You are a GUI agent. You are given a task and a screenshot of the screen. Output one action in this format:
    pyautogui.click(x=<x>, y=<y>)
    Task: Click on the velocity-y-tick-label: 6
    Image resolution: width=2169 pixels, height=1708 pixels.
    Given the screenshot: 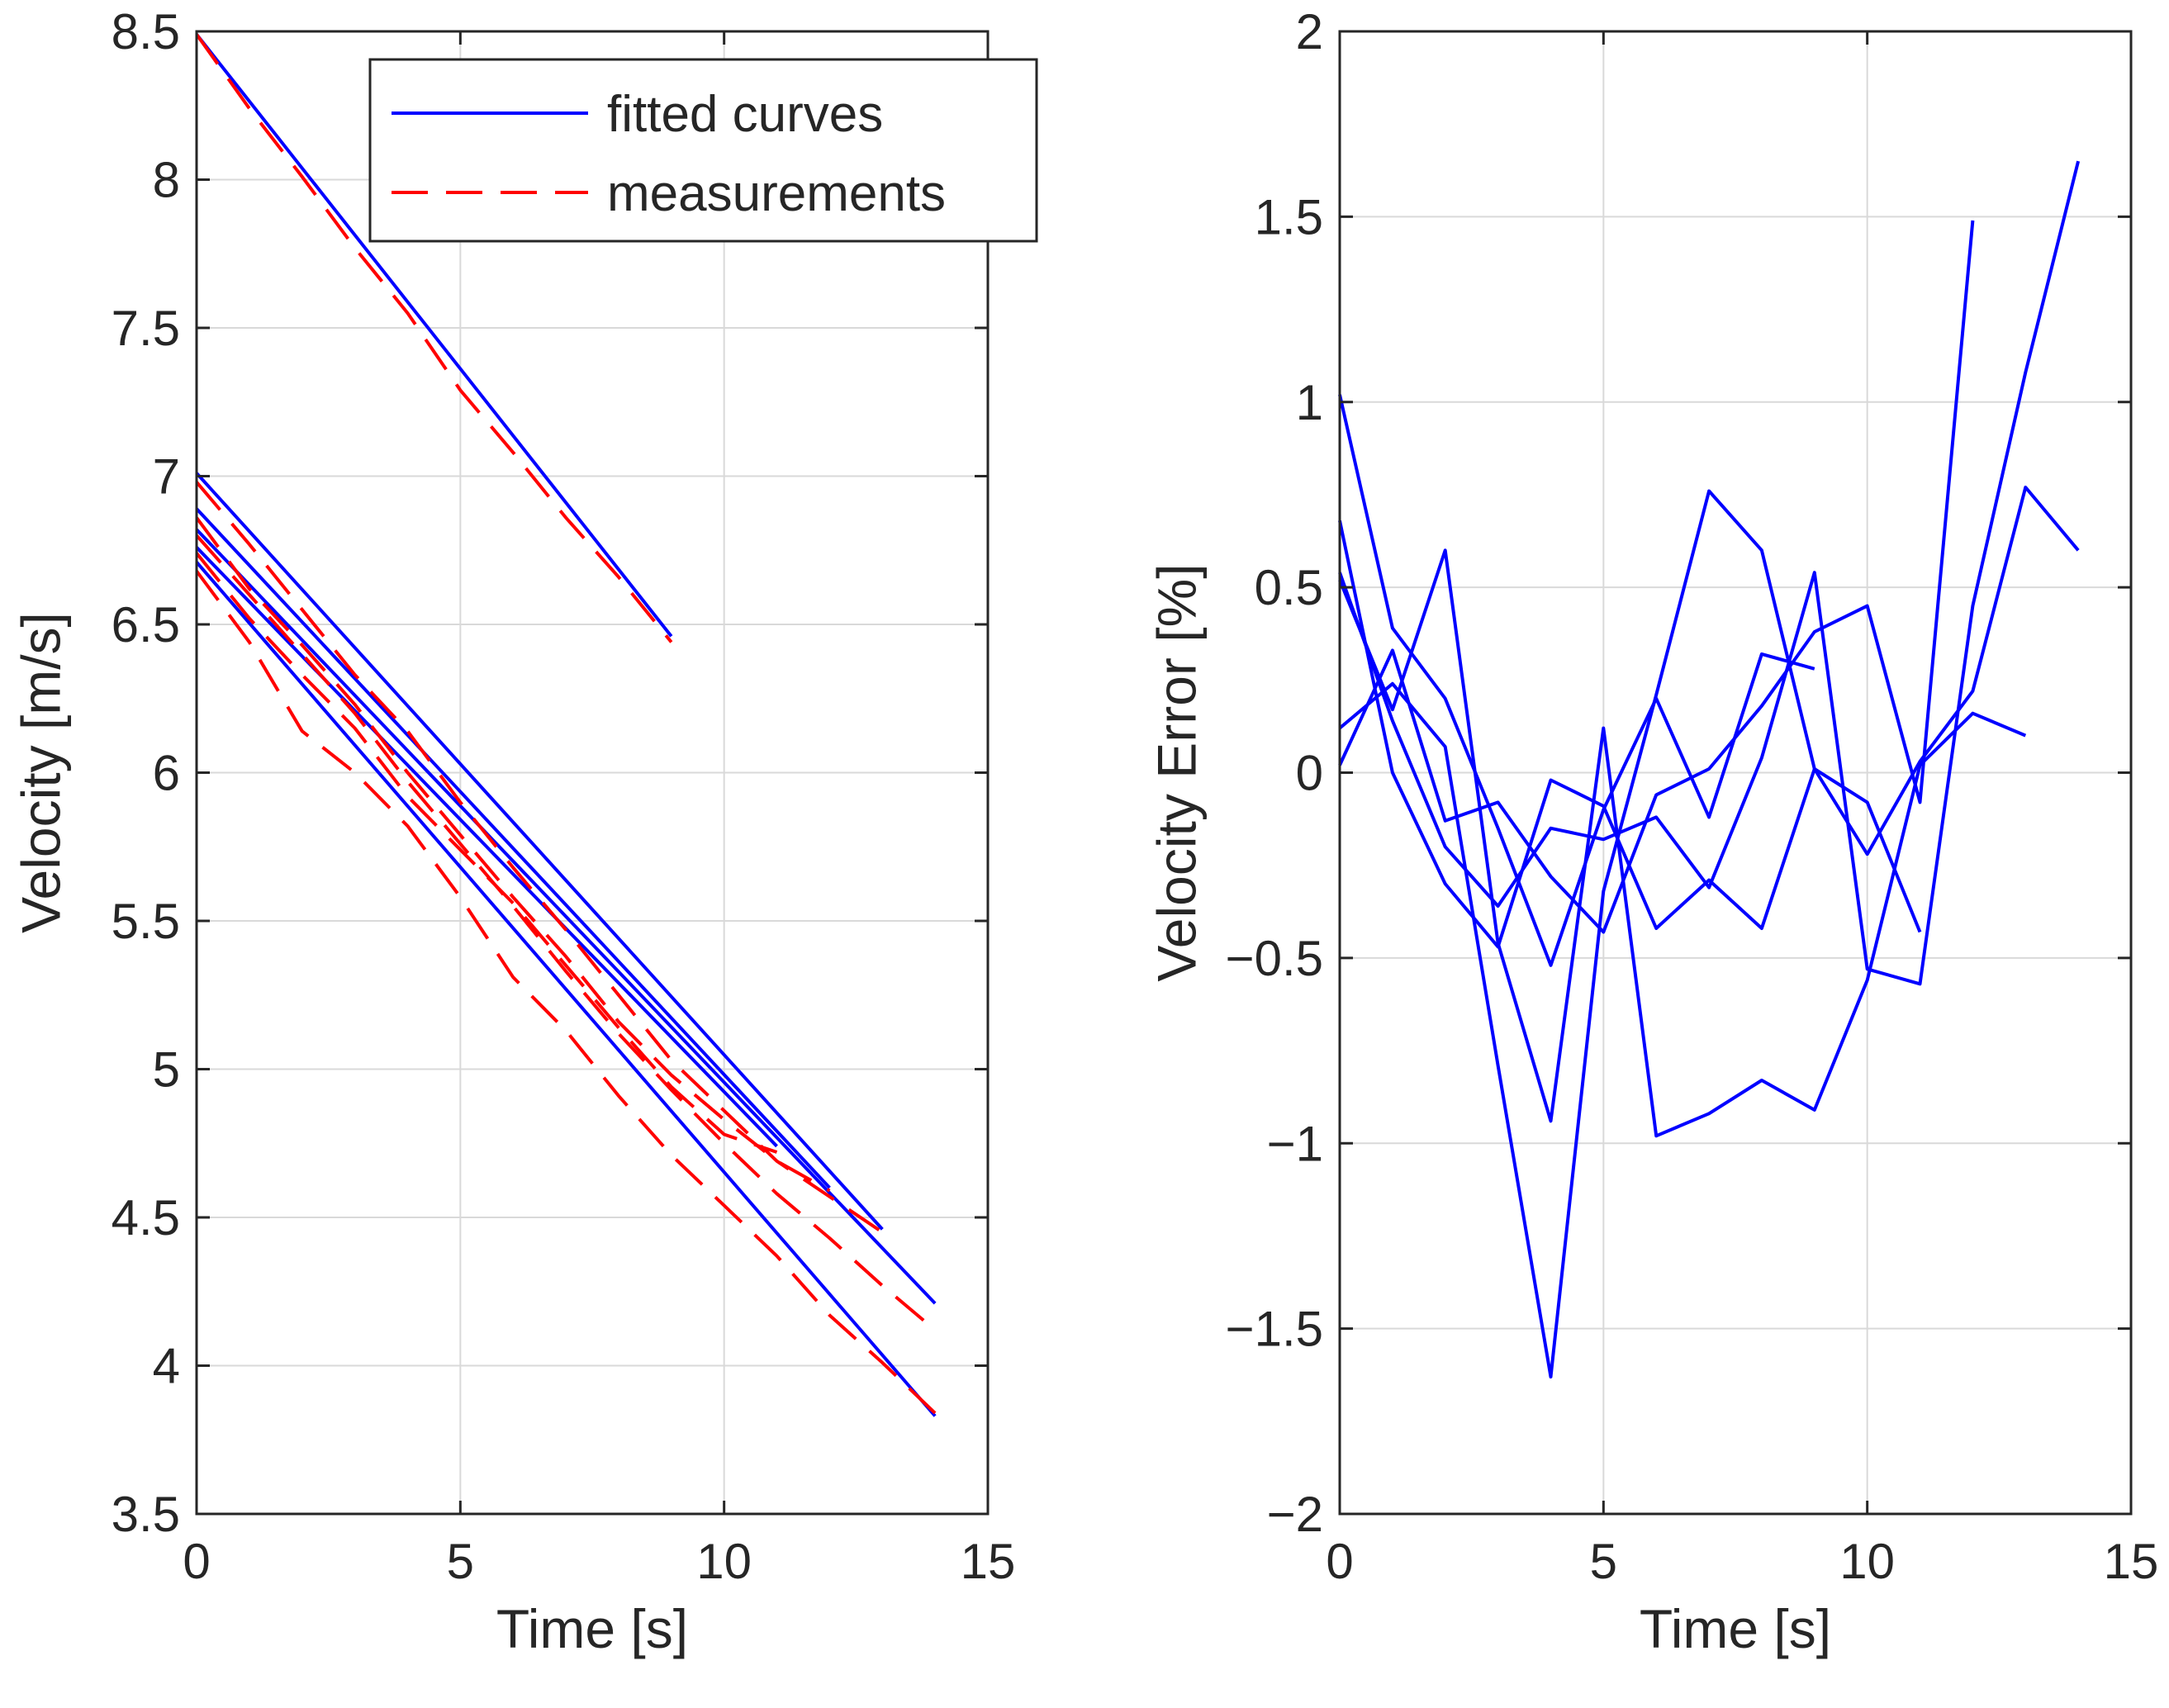 What is the action you would take?
    pyautogui.click(x=166, y=773)
    